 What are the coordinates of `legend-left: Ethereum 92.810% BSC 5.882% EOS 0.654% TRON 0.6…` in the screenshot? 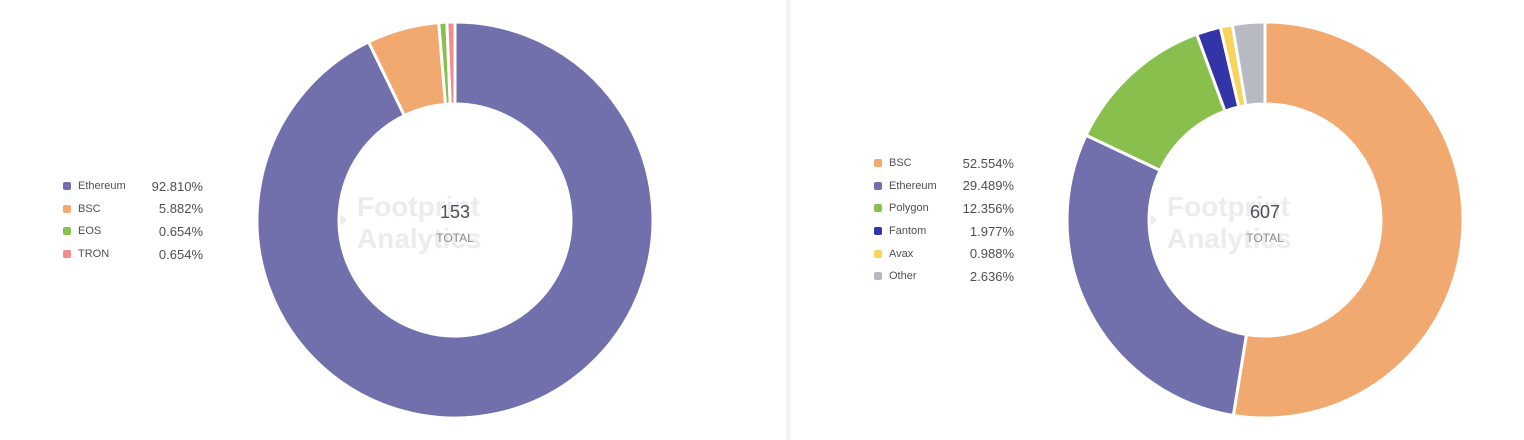 It's located at (133, 220).